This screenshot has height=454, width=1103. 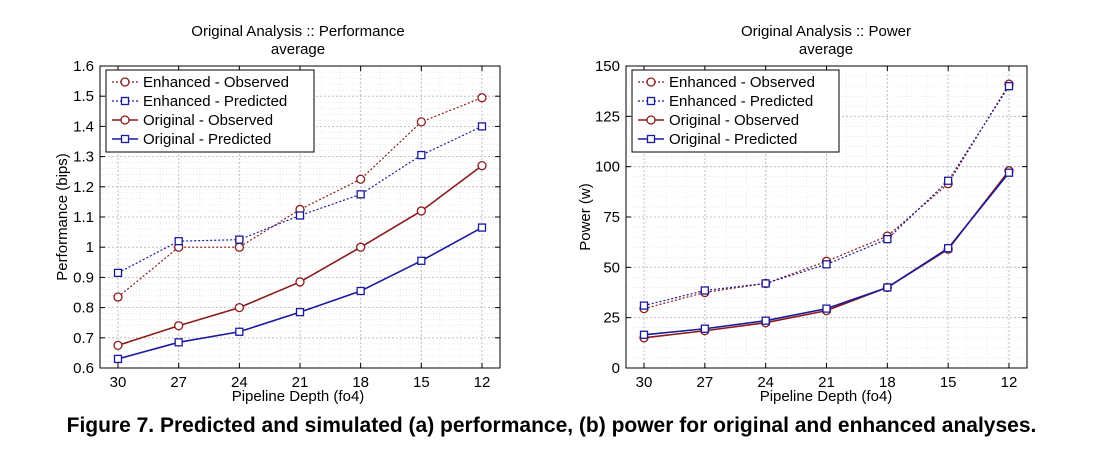 What do you see at coordinates (607, 66) in the screenshot?
I see `y-tick-label: 150` at bounding box center [607, 66].